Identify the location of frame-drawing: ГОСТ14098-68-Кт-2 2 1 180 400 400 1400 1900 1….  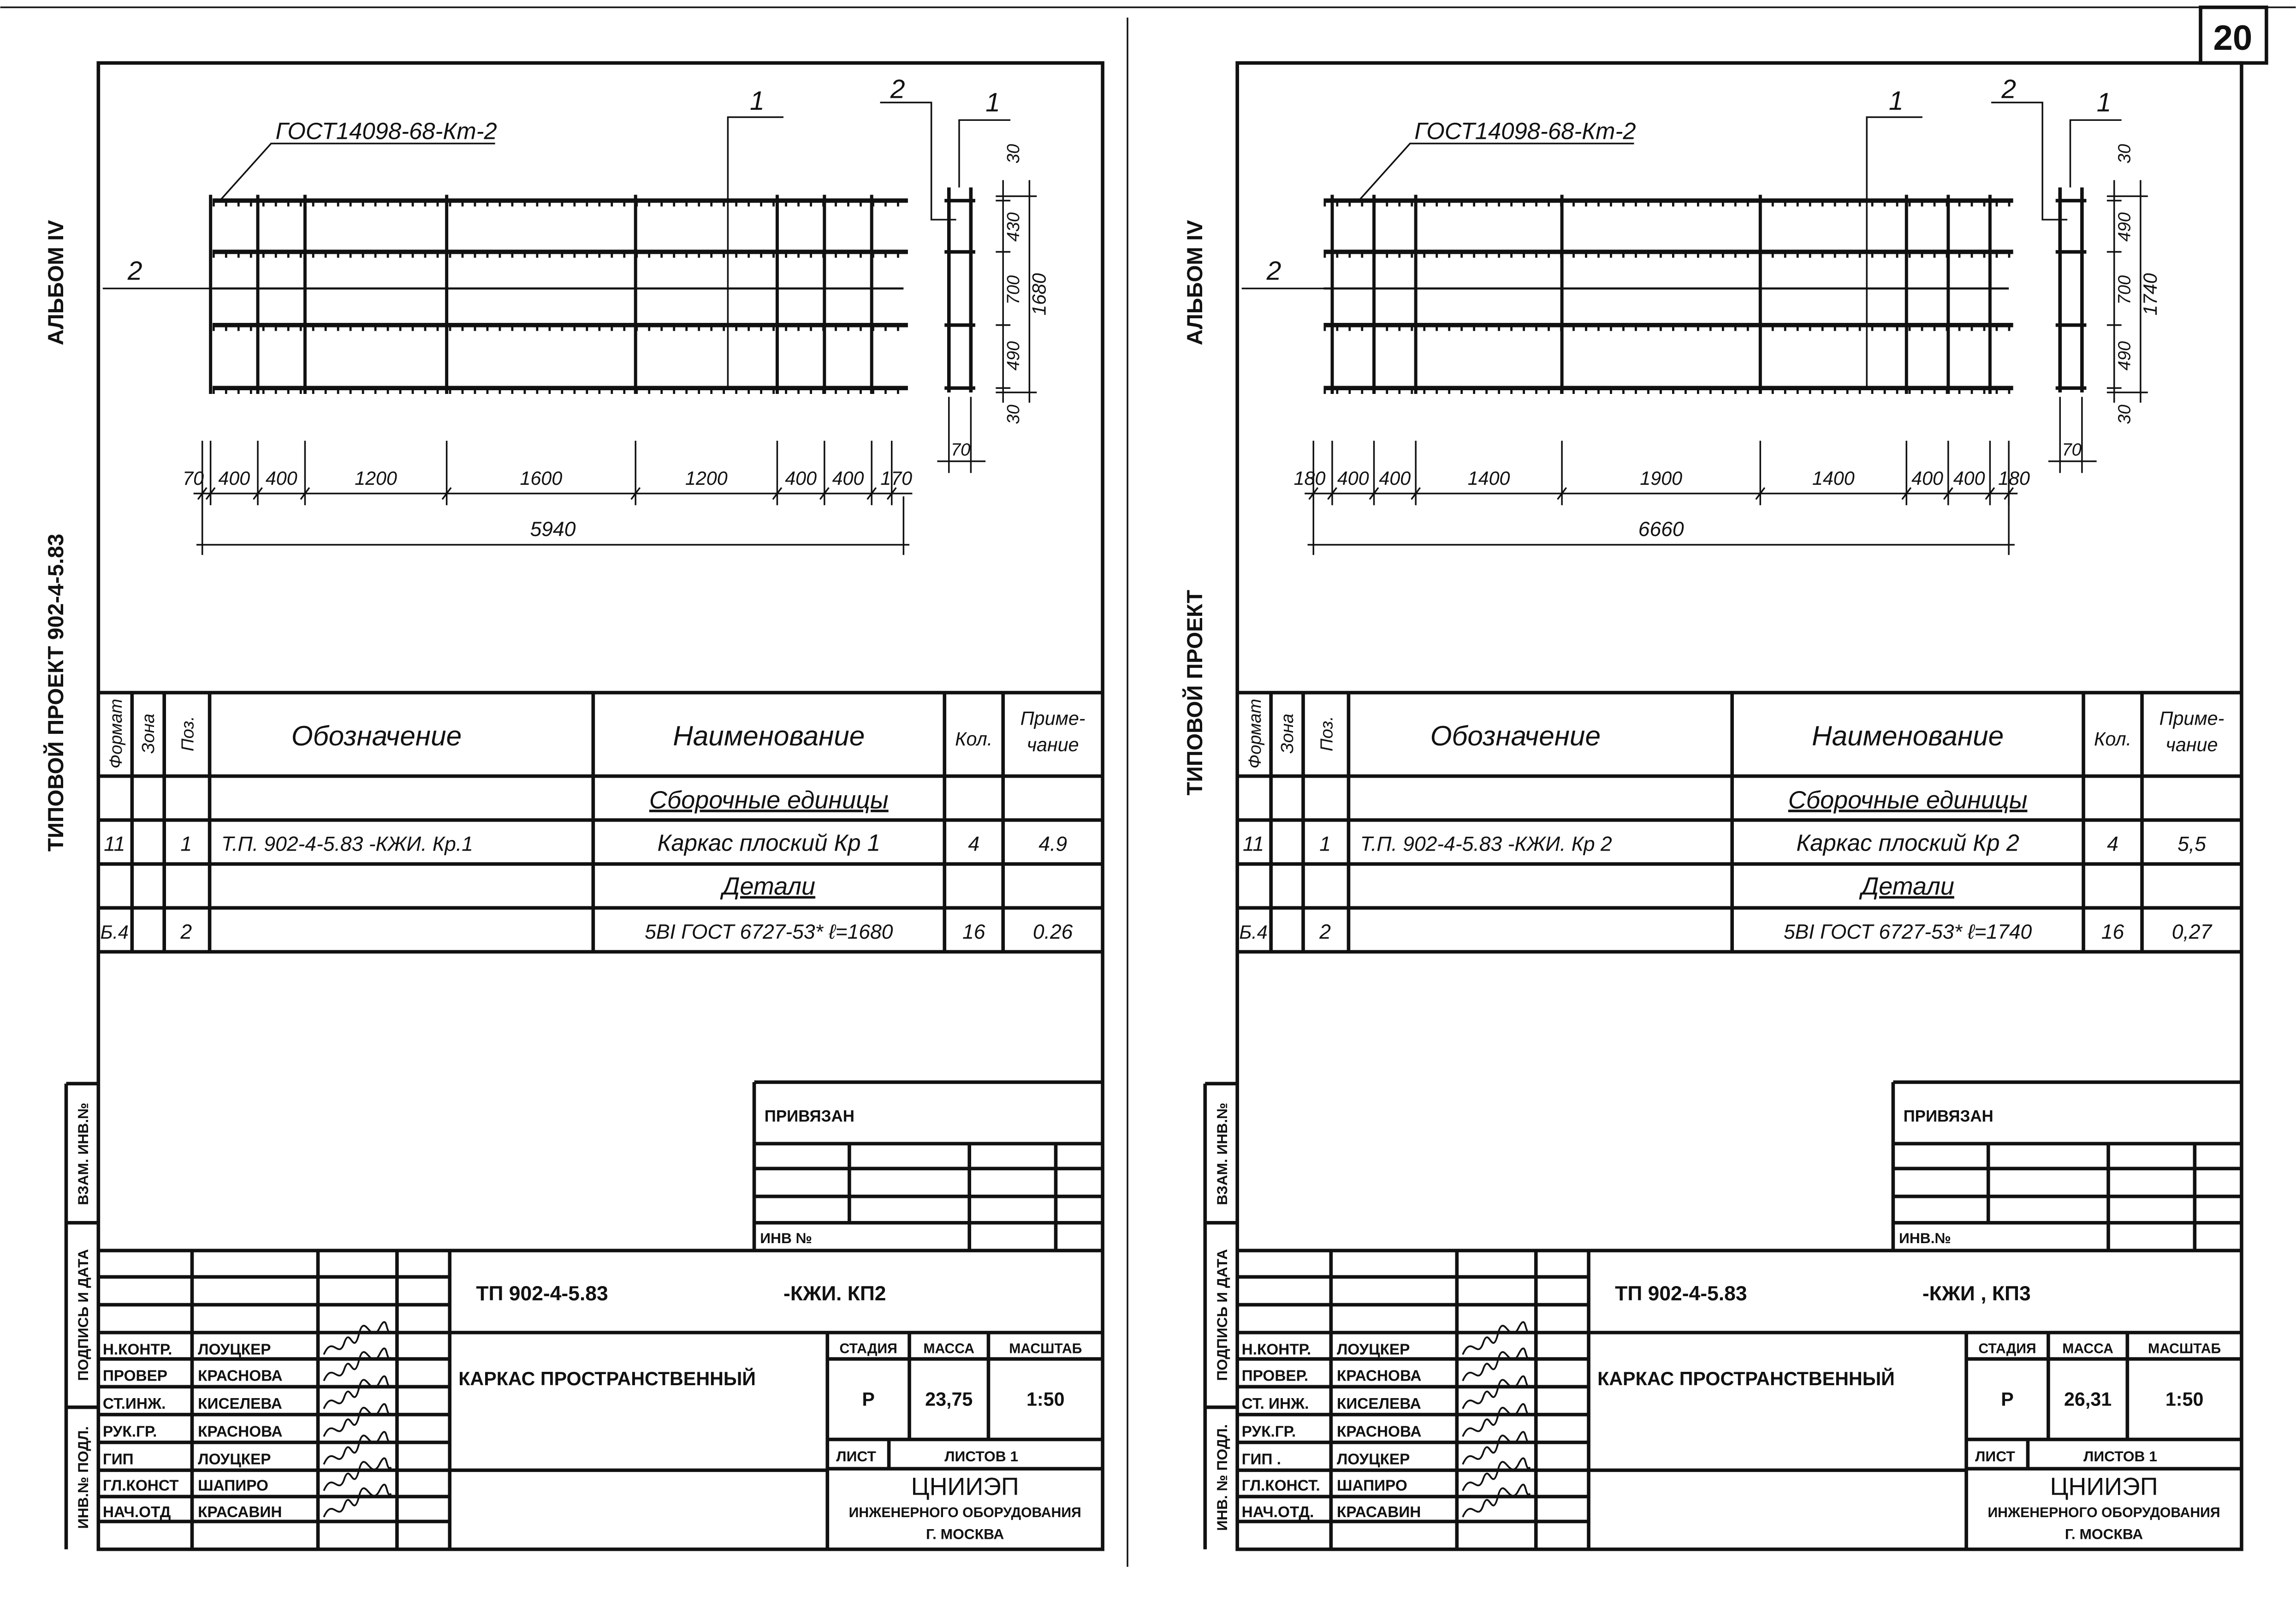
(1701, 315).